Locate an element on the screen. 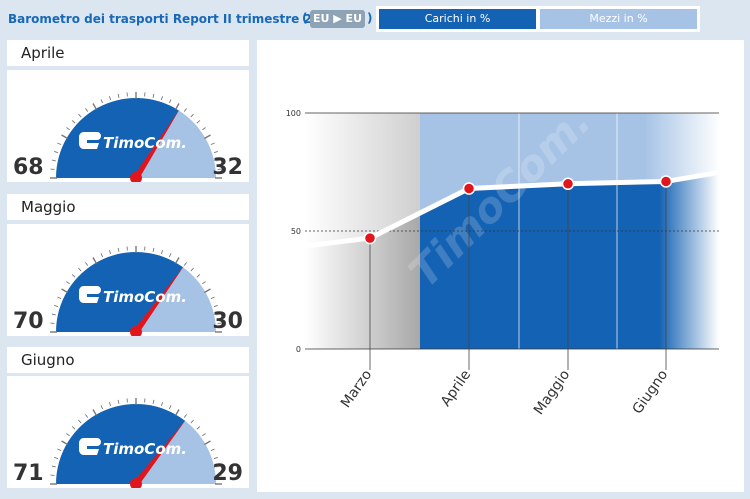  gauge-card-2: TimoCom. 70 30 is located at coordinates (128, 280).